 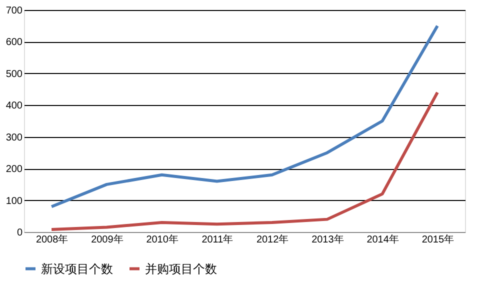 What do you see at coordinates (218, 240) in the screenshot?
I see `x-tick-label: 2011年` at bounding box center [218, 240].